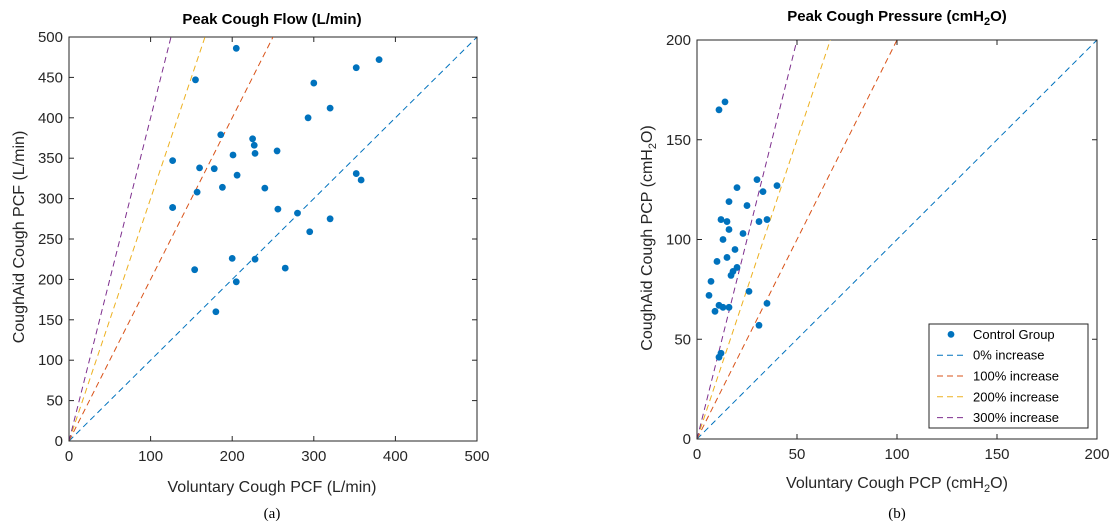 The height and width of the screenshot is (527, 1113). I want to click on panel-caption: (b), so click(897, 514).